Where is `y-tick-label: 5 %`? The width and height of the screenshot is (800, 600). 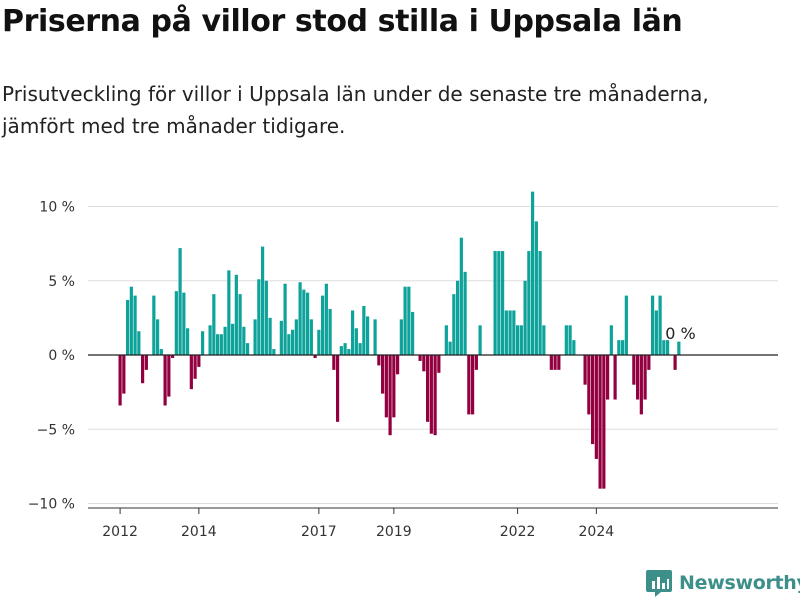
y-tick-label: 5 % is located at coordinates (61, 282).